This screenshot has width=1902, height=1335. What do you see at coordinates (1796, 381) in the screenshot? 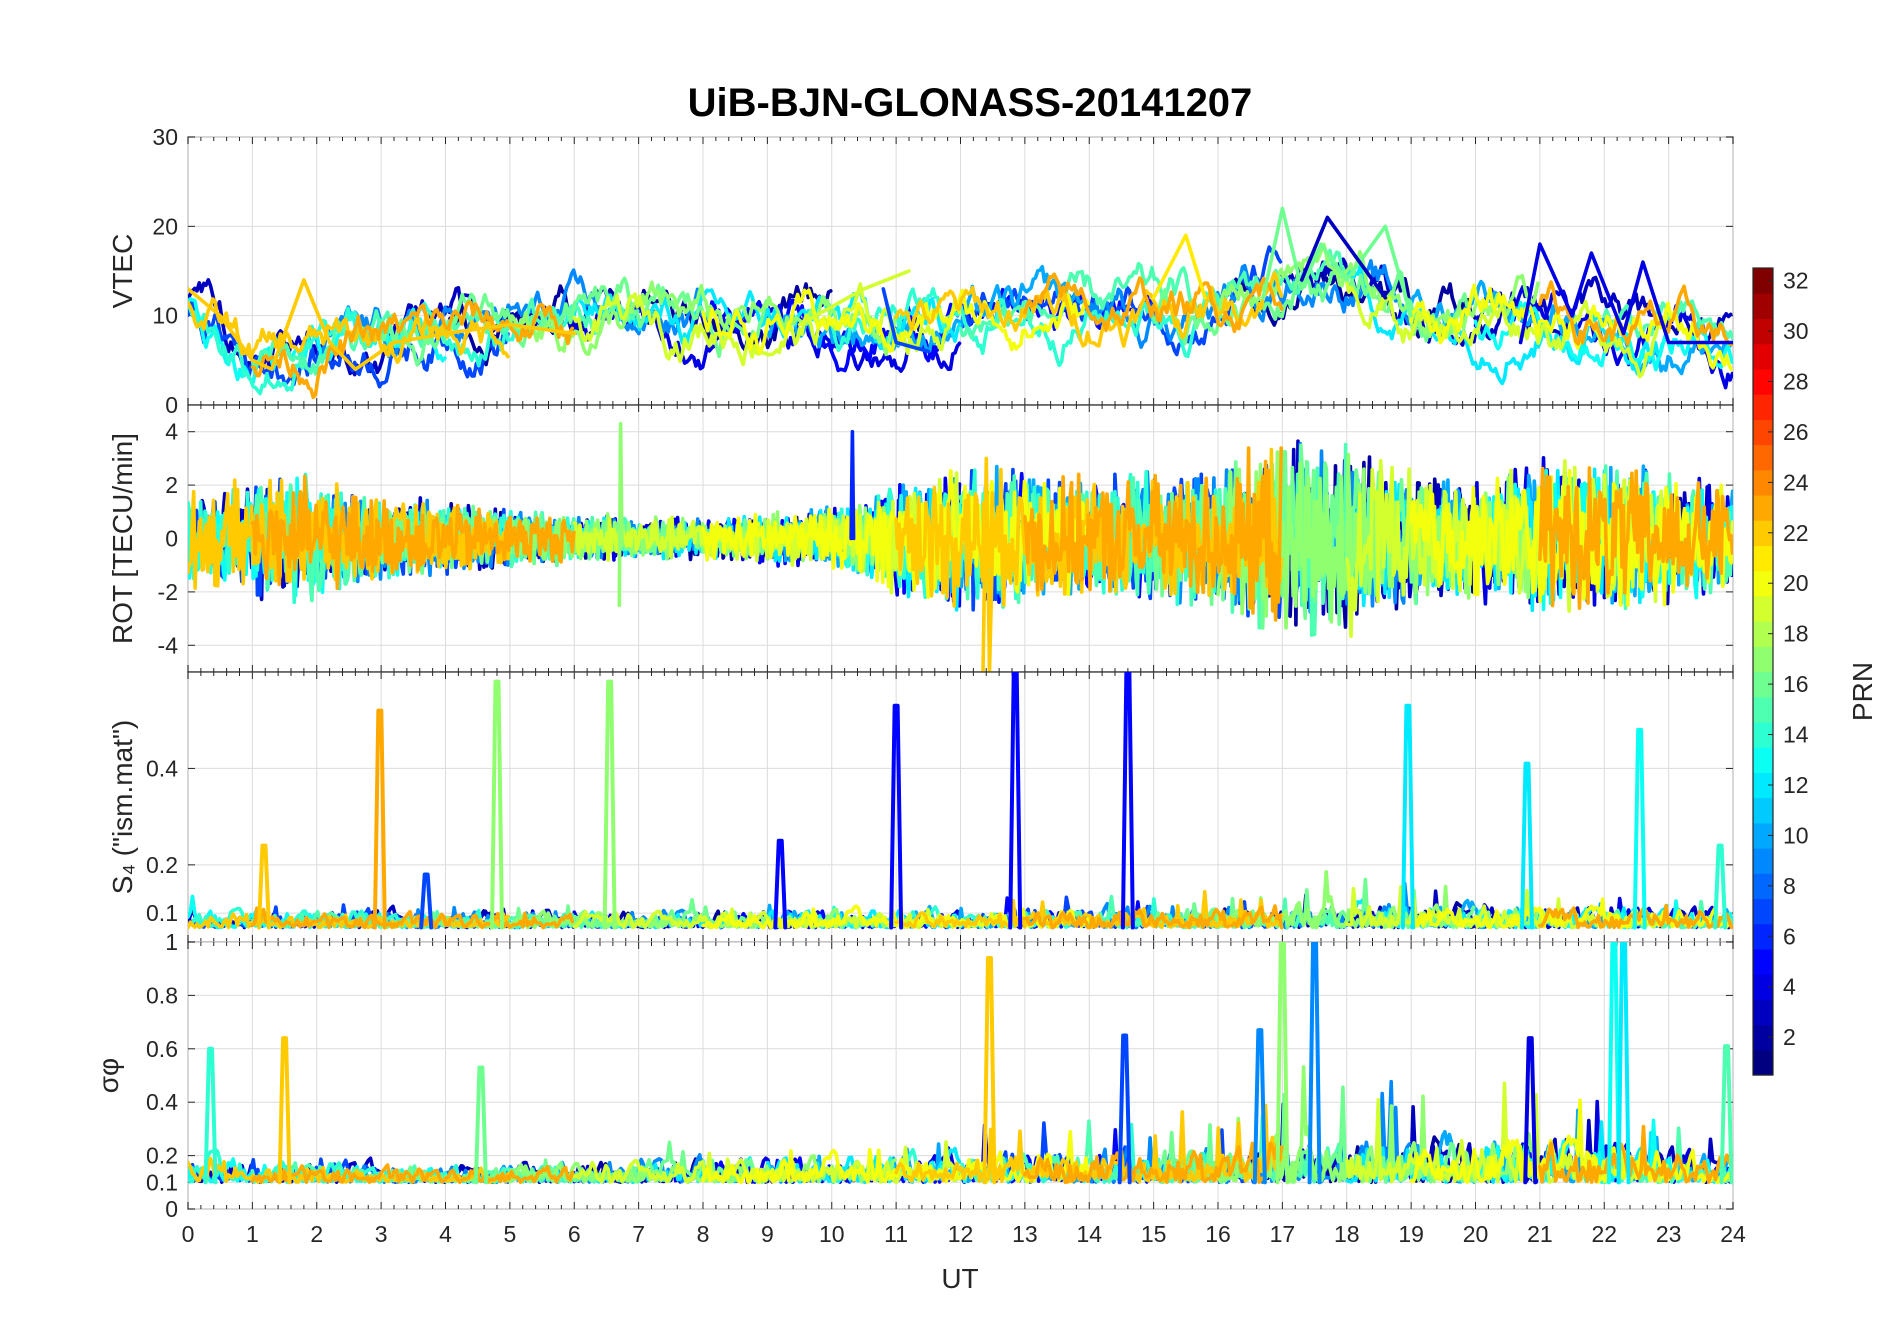
I see `colorbar-tick-label: 28` at bounding box center [1796, 381].